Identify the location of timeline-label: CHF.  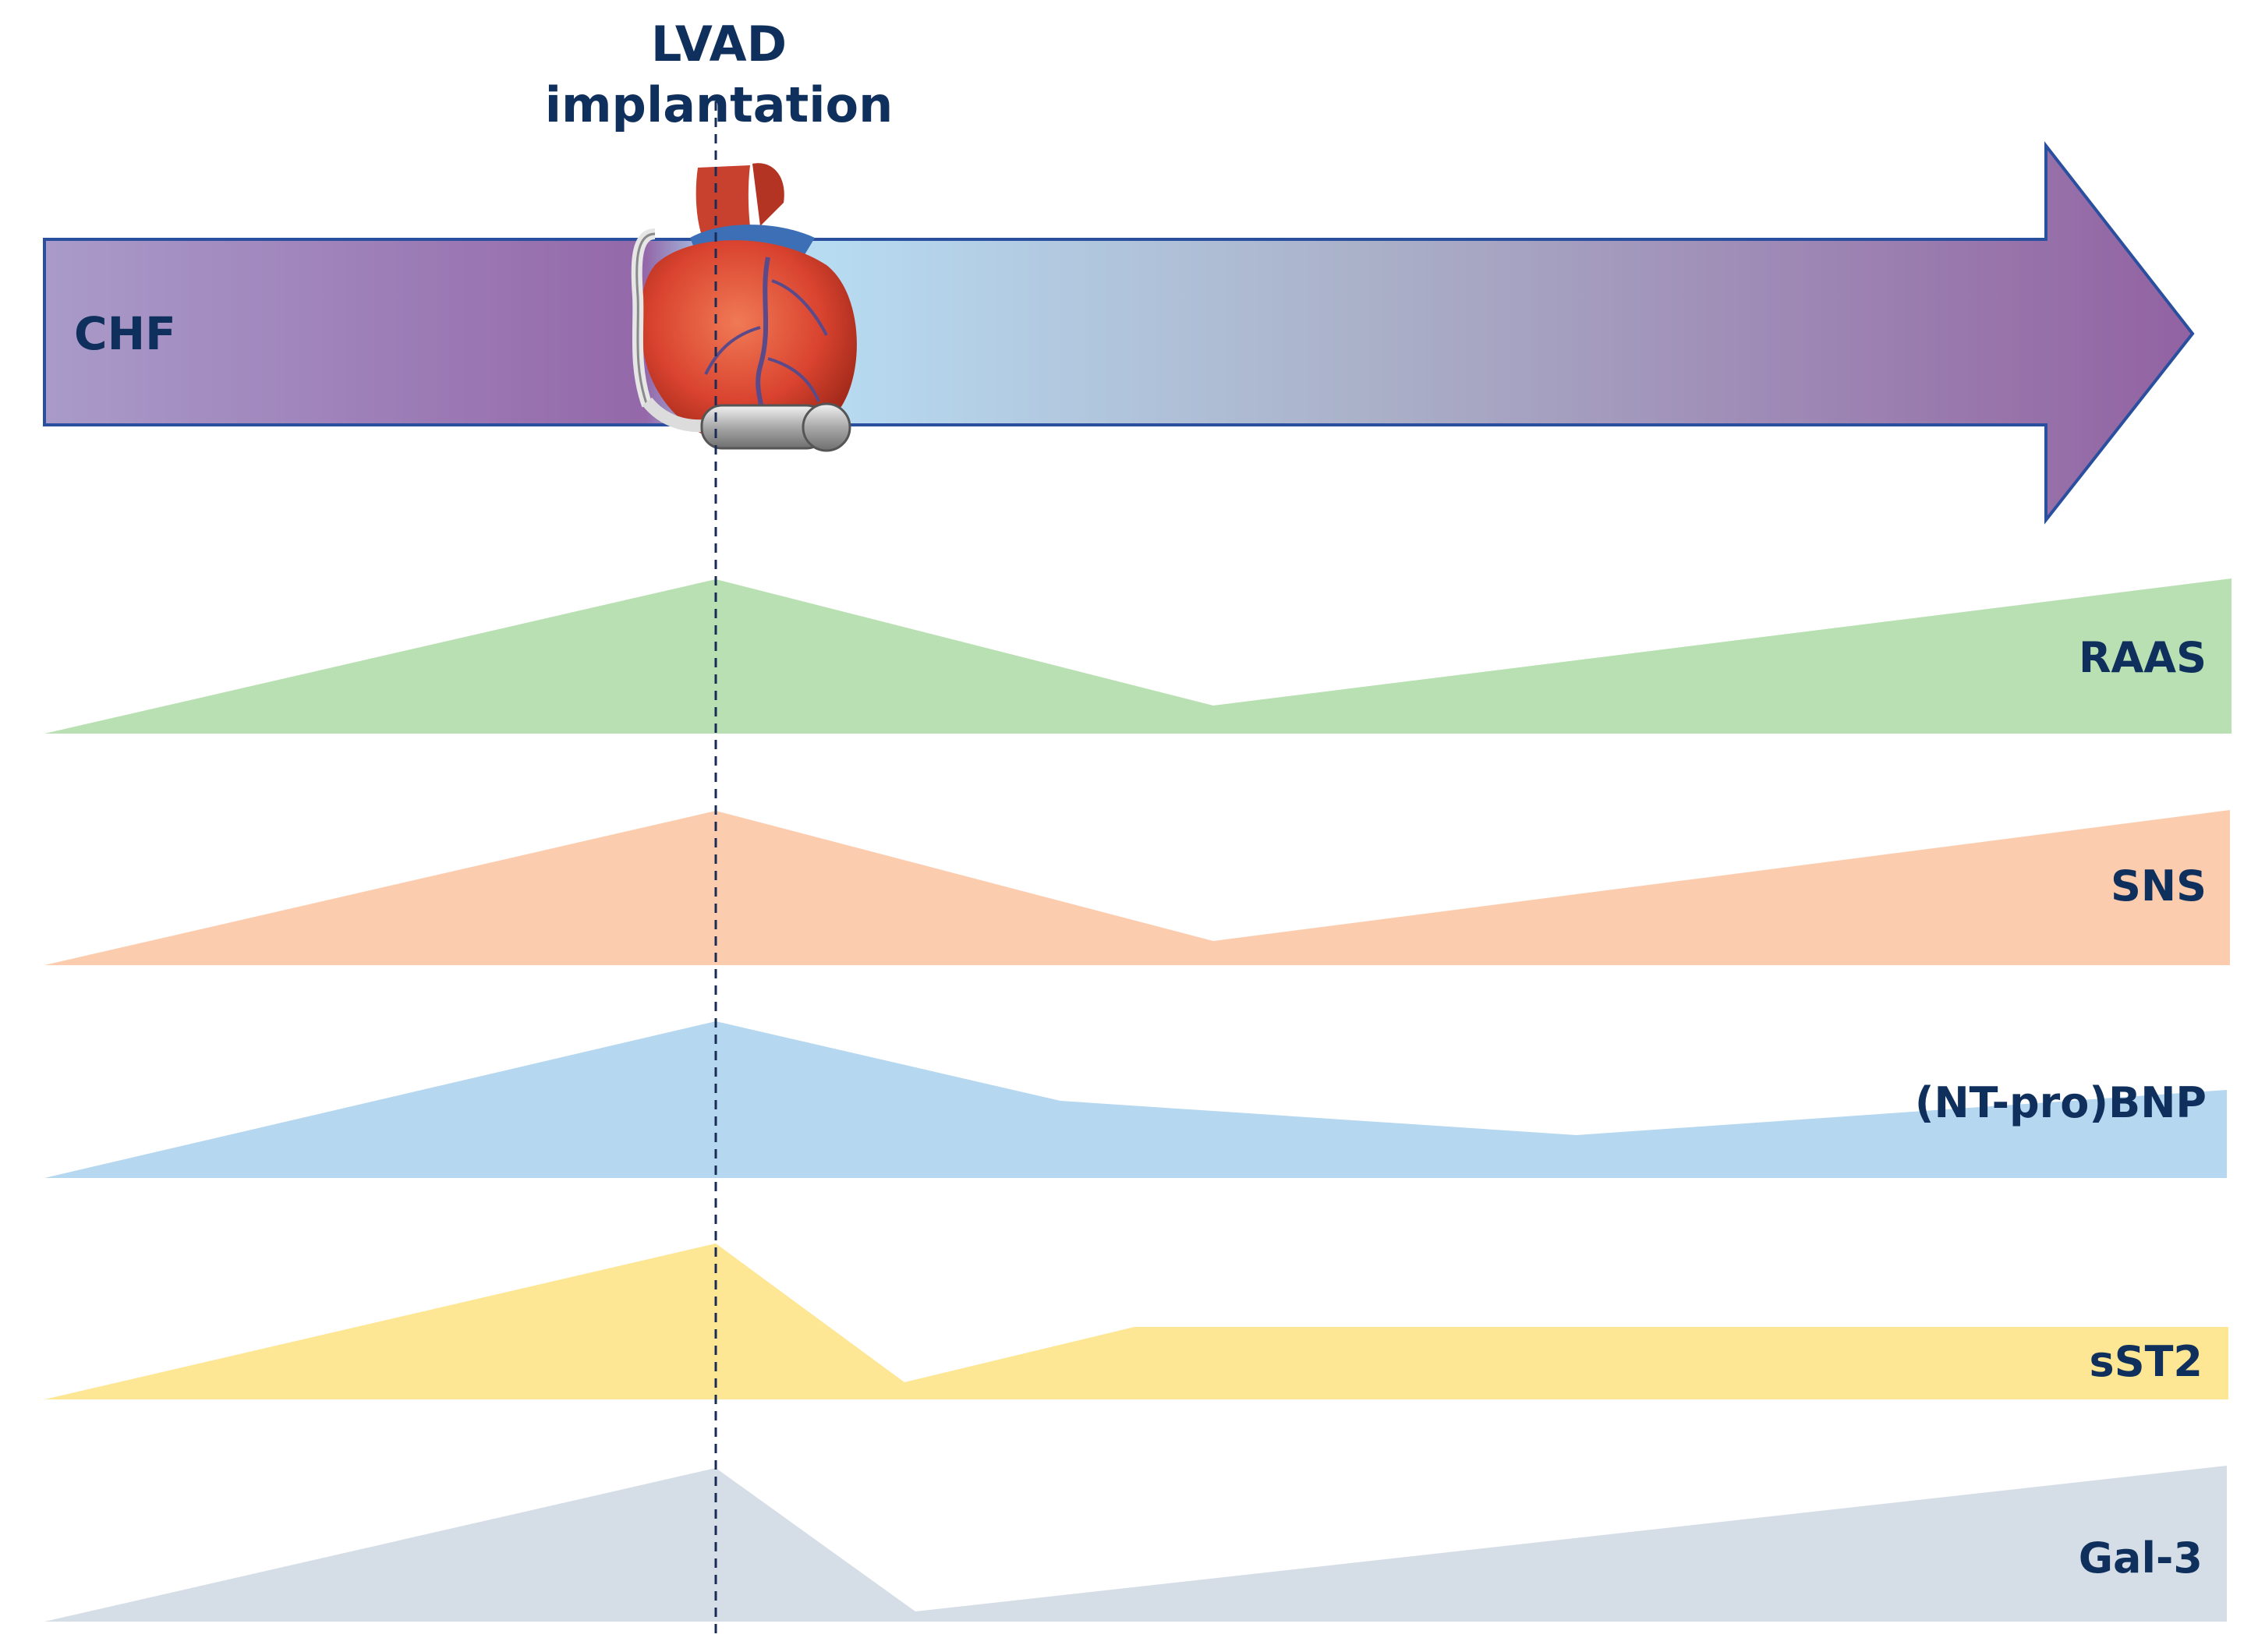
(125, 333).